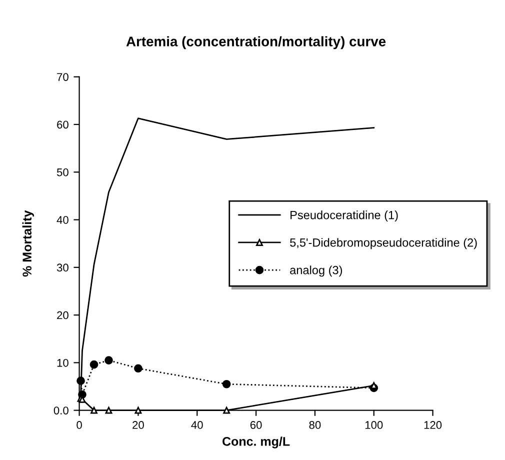 Image resolution: width=505 pixels, height=460 pixels. Describe the element at coordinates (79, 425) in the screenshot. I see `x-tick-label: 0` at that location.